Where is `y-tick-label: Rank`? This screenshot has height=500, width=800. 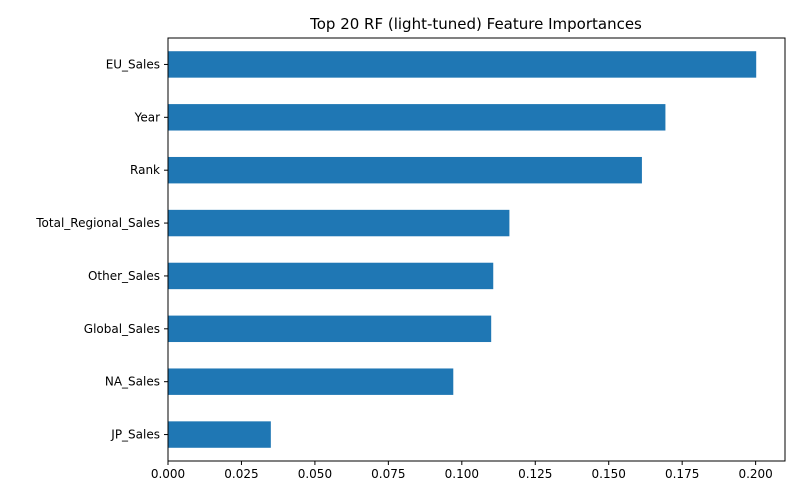
y-tick-label: Rank is located at coordinates (145, 170).